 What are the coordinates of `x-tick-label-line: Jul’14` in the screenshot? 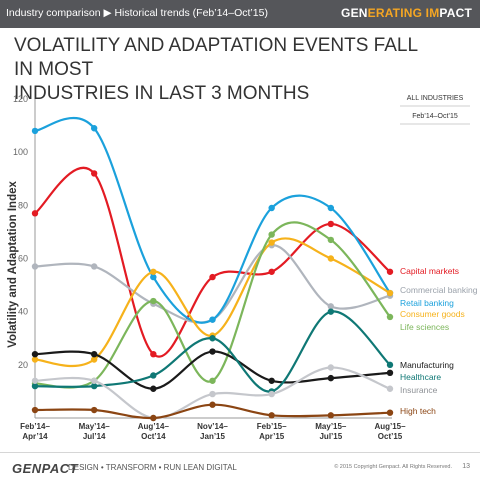 It's located at (94, 436).